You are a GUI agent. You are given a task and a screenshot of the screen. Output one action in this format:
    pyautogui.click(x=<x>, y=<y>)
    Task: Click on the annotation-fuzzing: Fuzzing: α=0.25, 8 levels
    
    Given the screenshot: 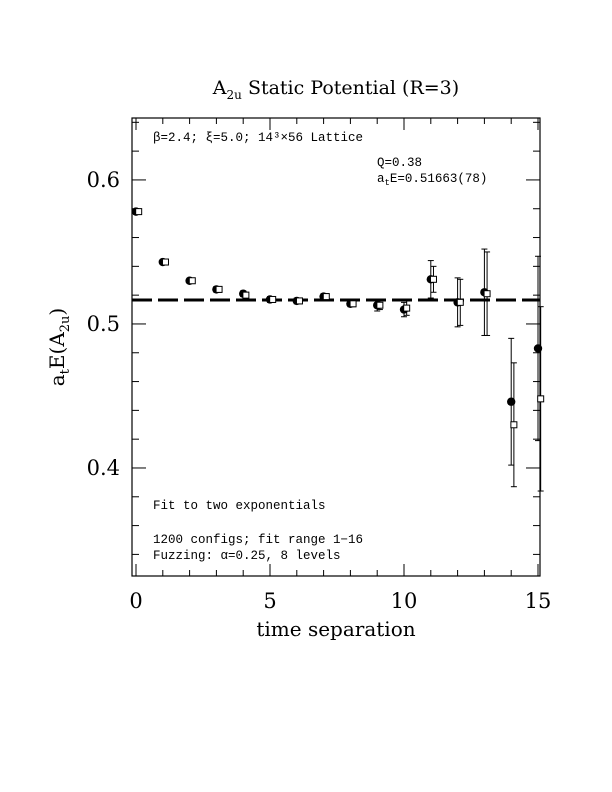 What is the action you would take?
    pyautogui.click(x=247, y=556)
    